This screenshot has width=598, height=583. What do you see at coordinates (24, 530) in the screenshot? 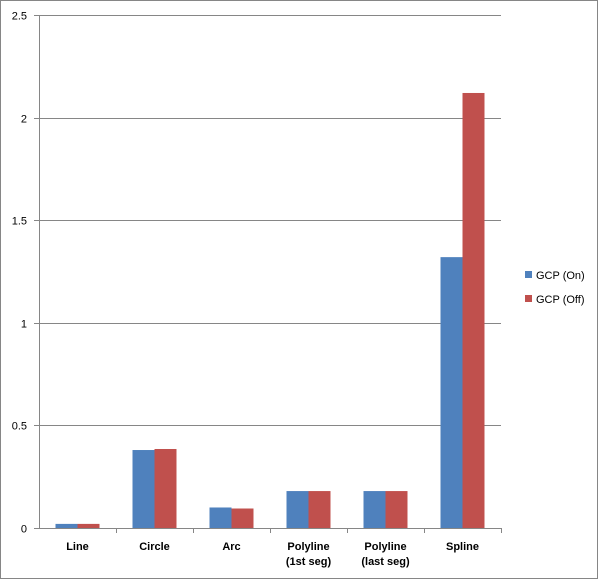
I see `y-tick-label: 0` at bounding box center [24, 530].